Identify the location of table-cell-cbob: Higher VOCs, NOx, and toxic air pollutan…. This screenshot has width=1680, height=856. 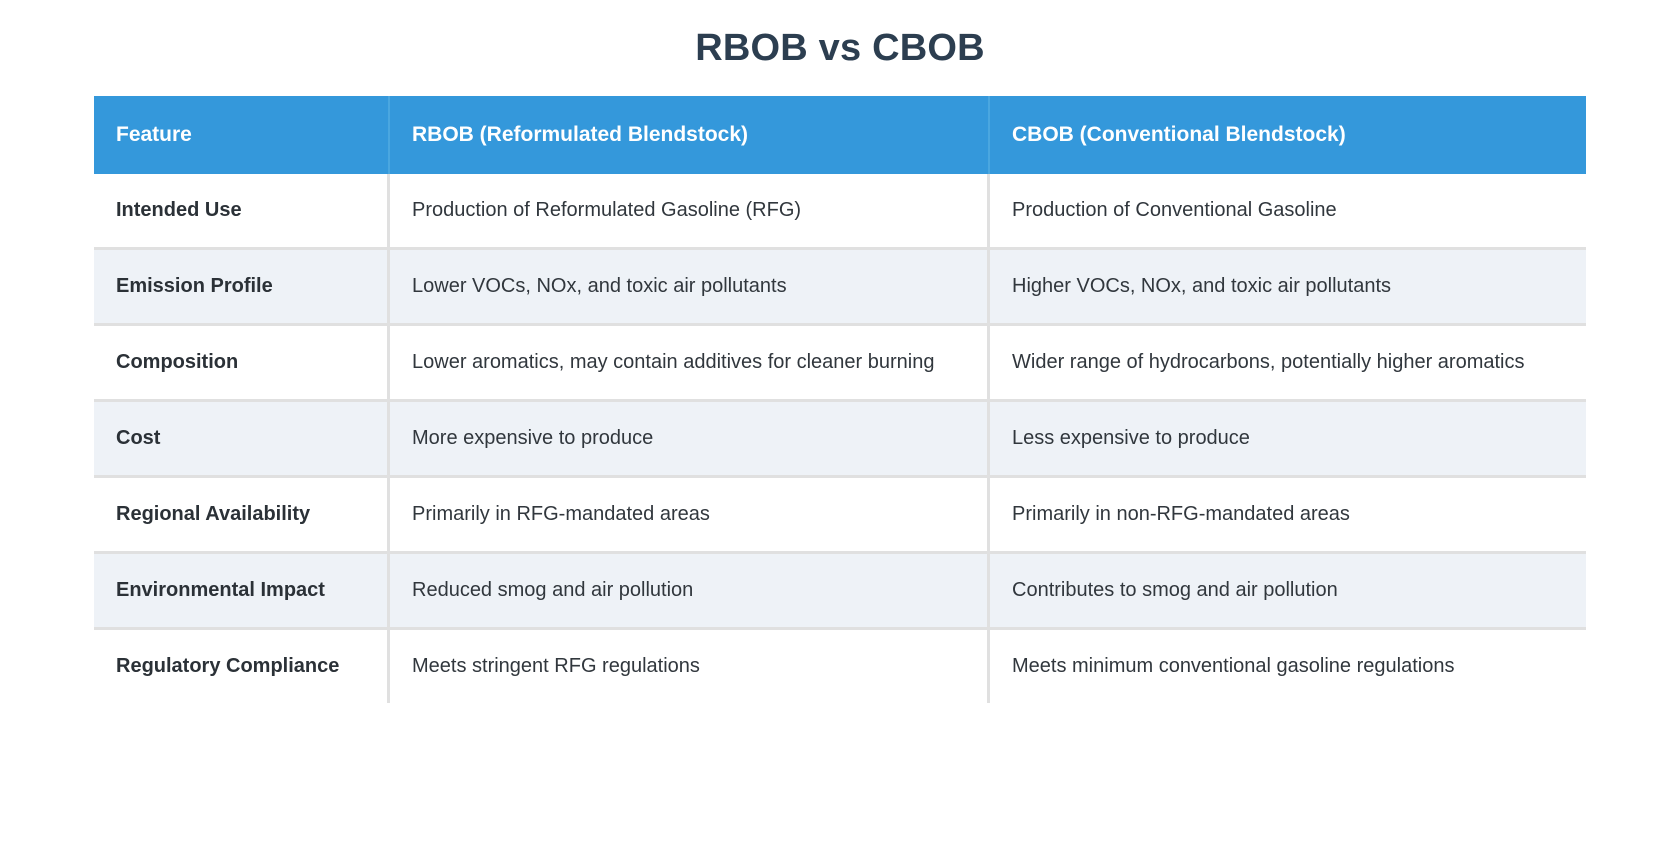
(1288, 287).